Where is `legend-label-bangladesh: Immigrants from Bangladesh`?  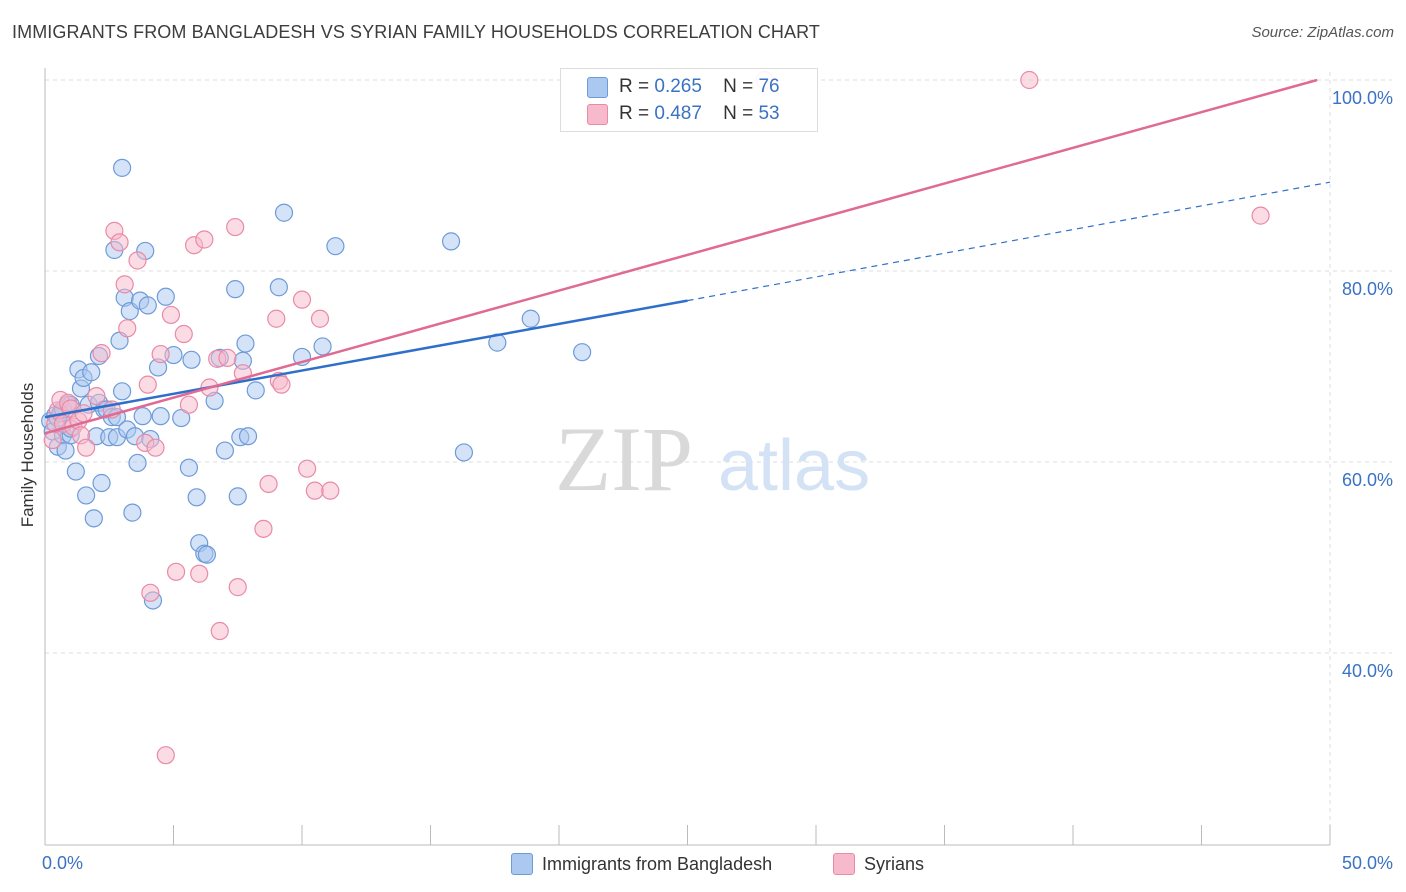 legend-label-bangladesh: Immigrants from Bangladesh is located at coordinates (657, 864).